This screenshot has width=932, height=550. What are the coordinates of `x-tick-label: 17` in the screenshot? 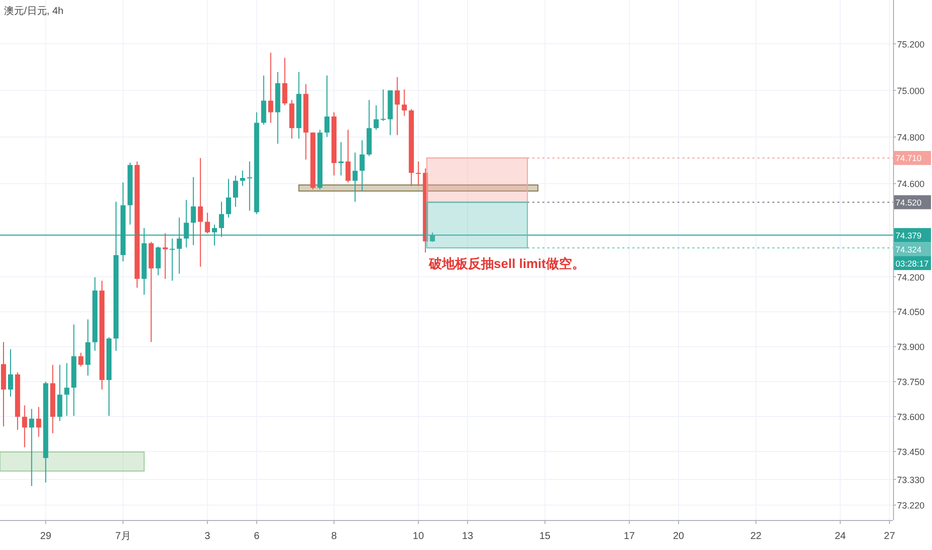 It's located at (630, 536).